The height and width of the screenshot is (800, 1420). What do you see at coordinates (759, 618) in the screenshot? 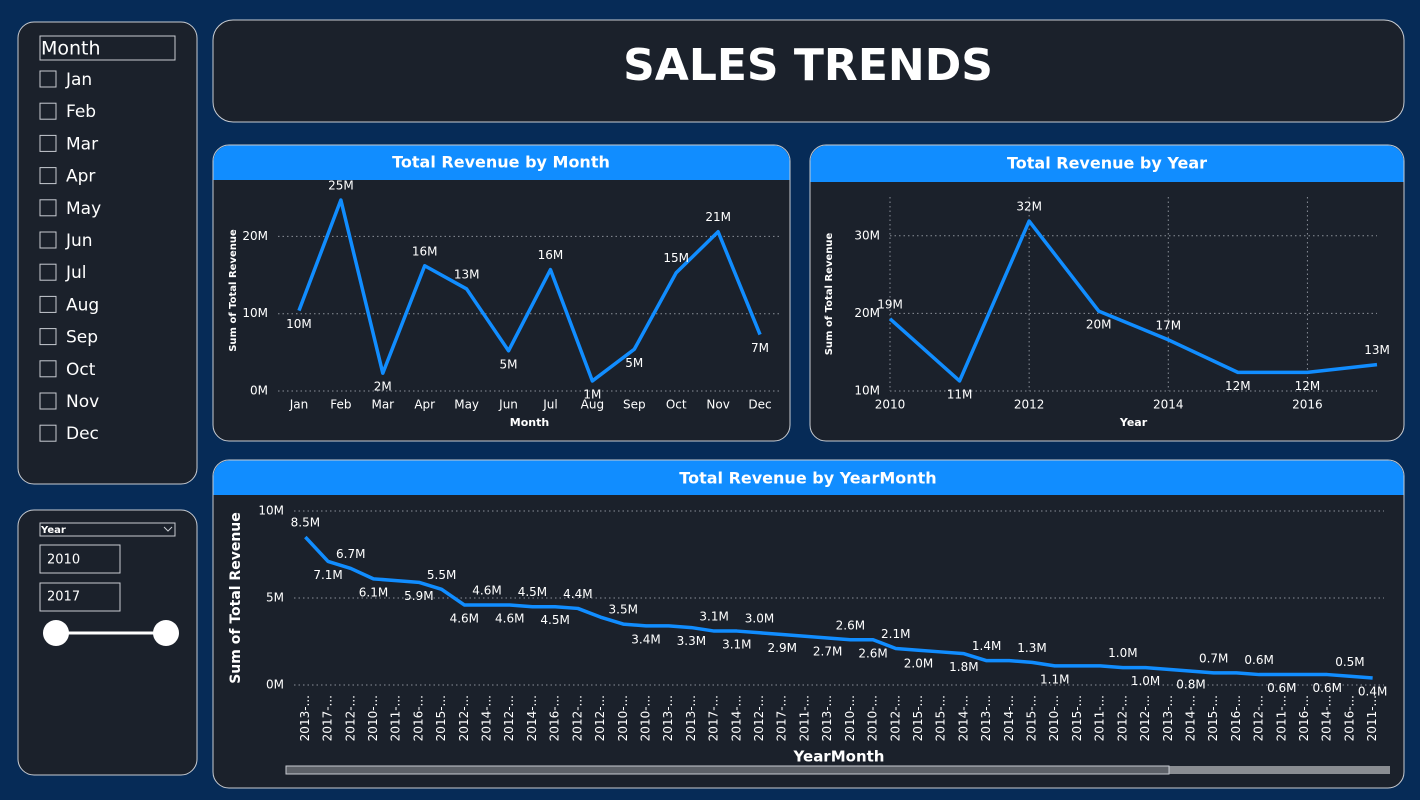
I see `data-label: 3.0M` at bounding box center [759, 618].